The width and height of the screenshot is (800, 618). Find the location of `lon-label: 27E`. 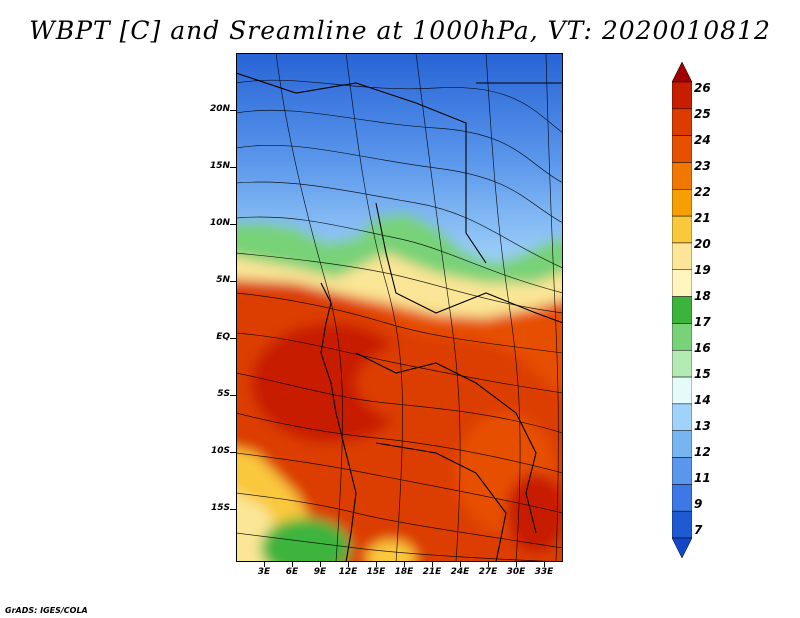

lon-label: 27E is located at coordinates (488, 572).